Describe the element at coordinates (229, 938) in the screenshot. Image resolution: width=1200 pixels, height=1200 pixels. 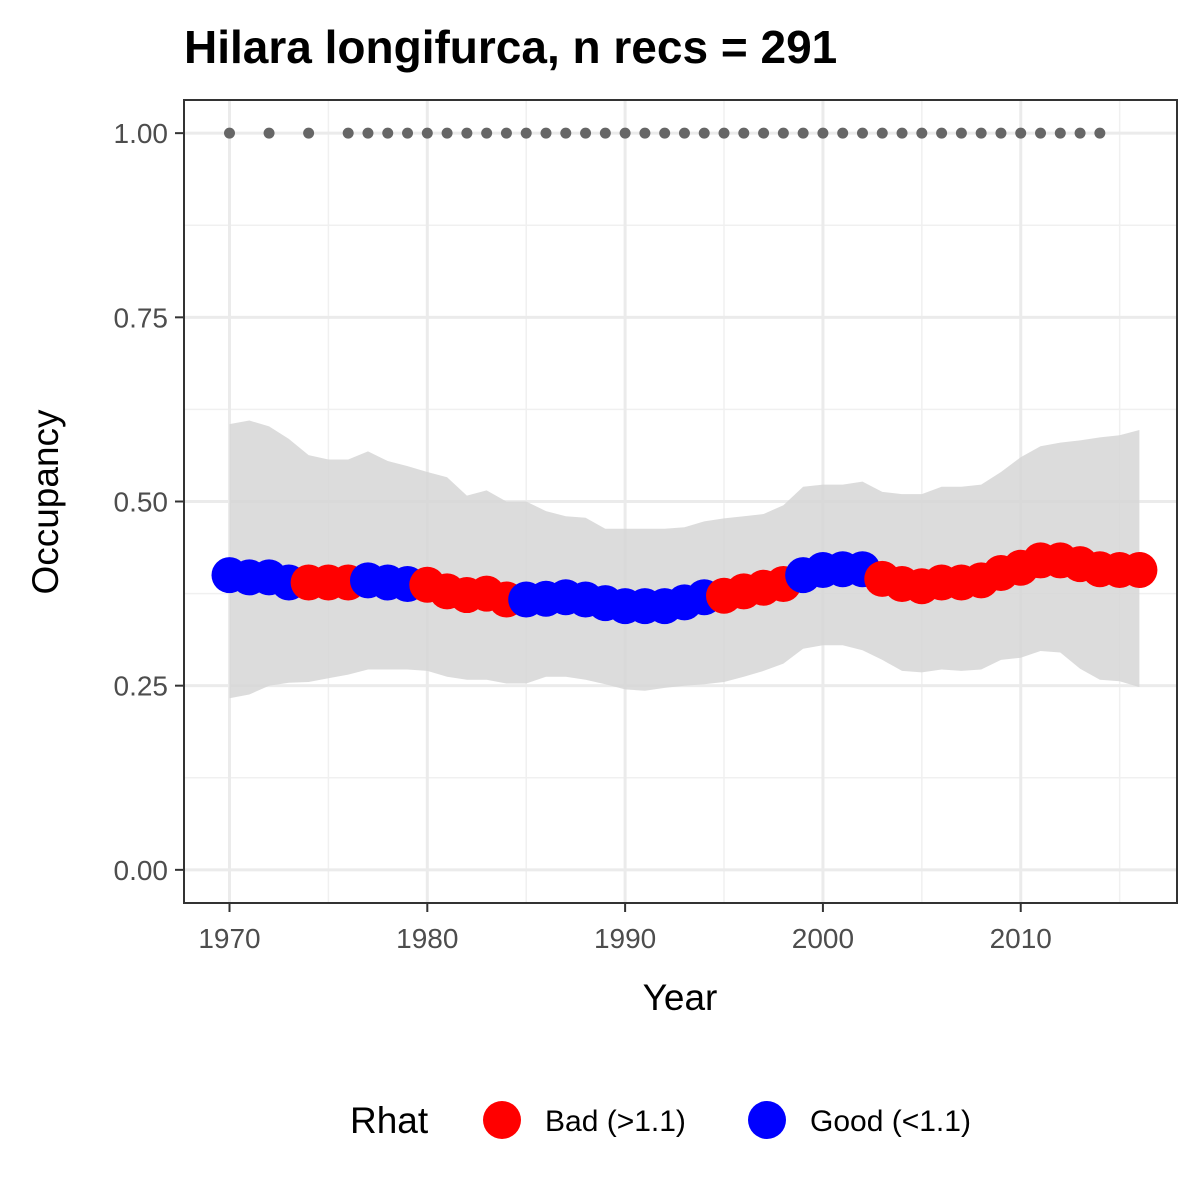
I see `x-tick-label: 1970` at that location.